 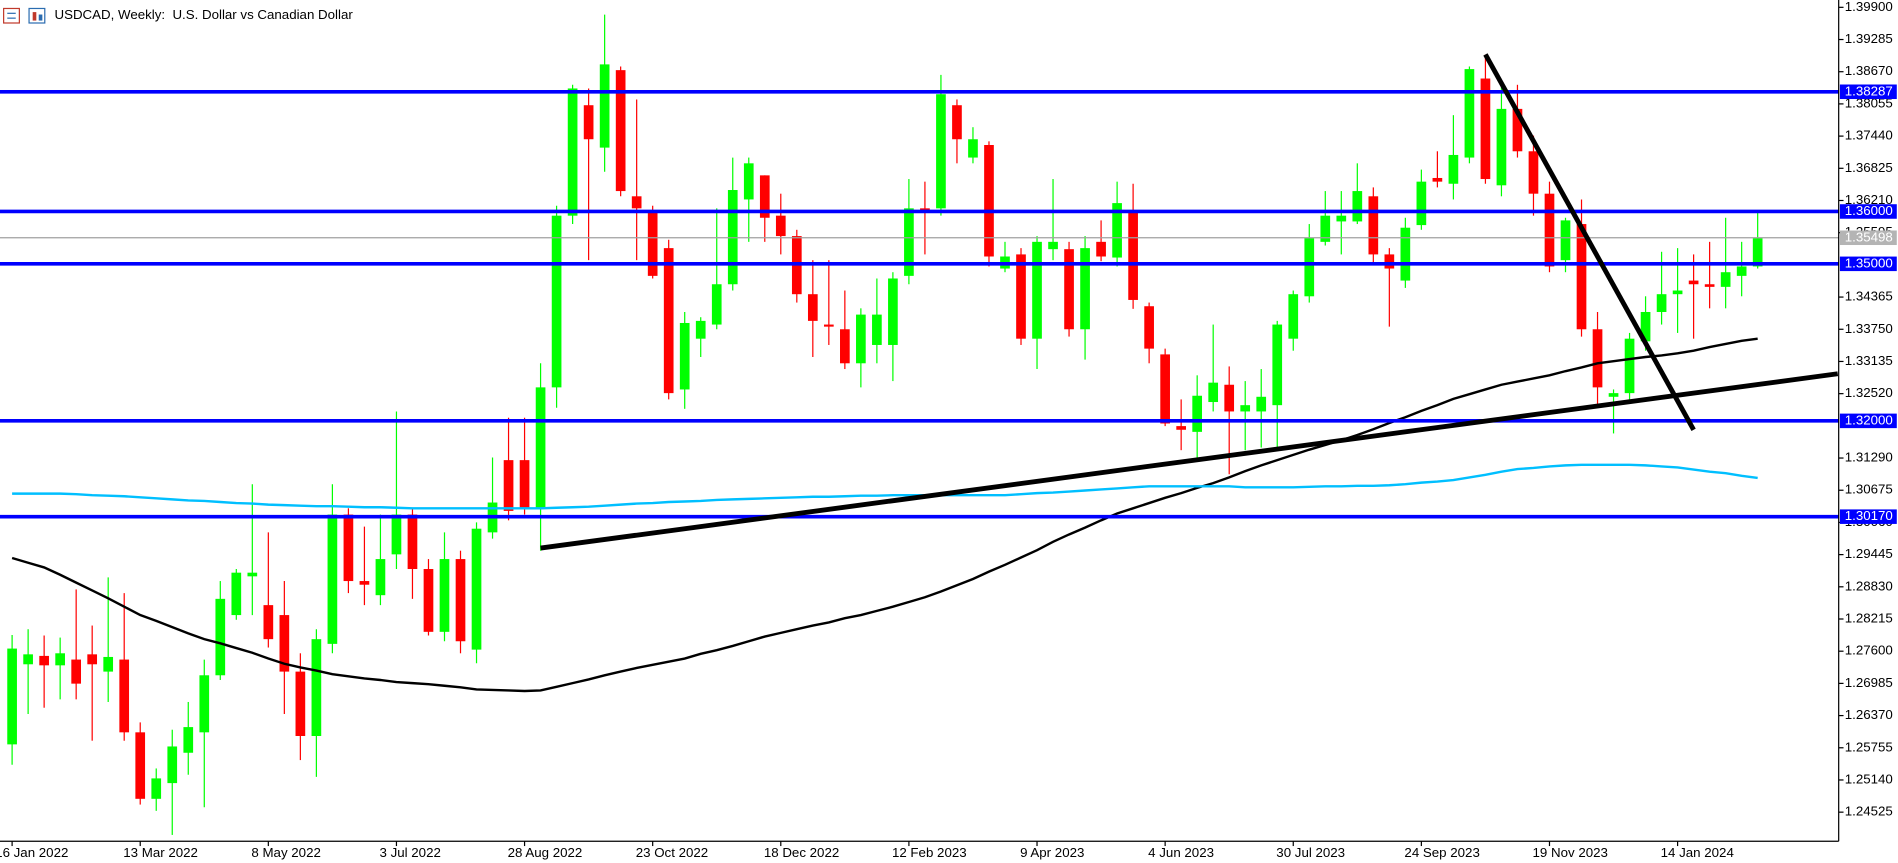 I want to click on y-tick-label: 1.26985, so click(x=1869, y=682).